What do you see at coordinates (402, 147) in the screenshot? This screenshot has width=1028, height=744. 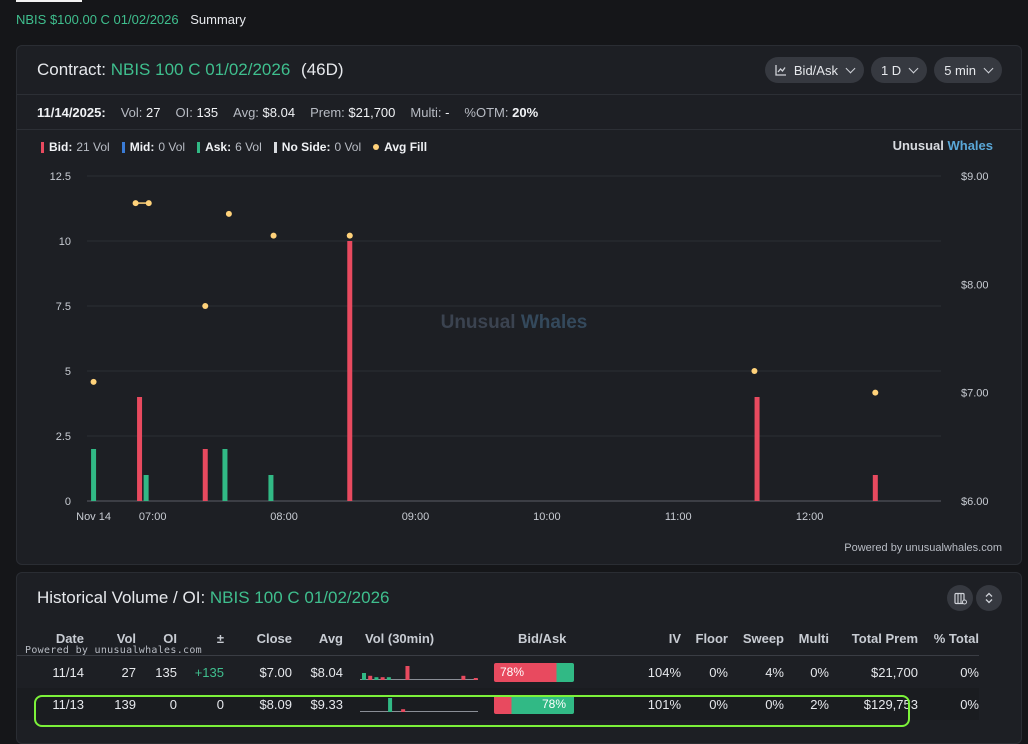 I see `legend-avg-fill: Avg Fill` at bounding box center [402, 147].